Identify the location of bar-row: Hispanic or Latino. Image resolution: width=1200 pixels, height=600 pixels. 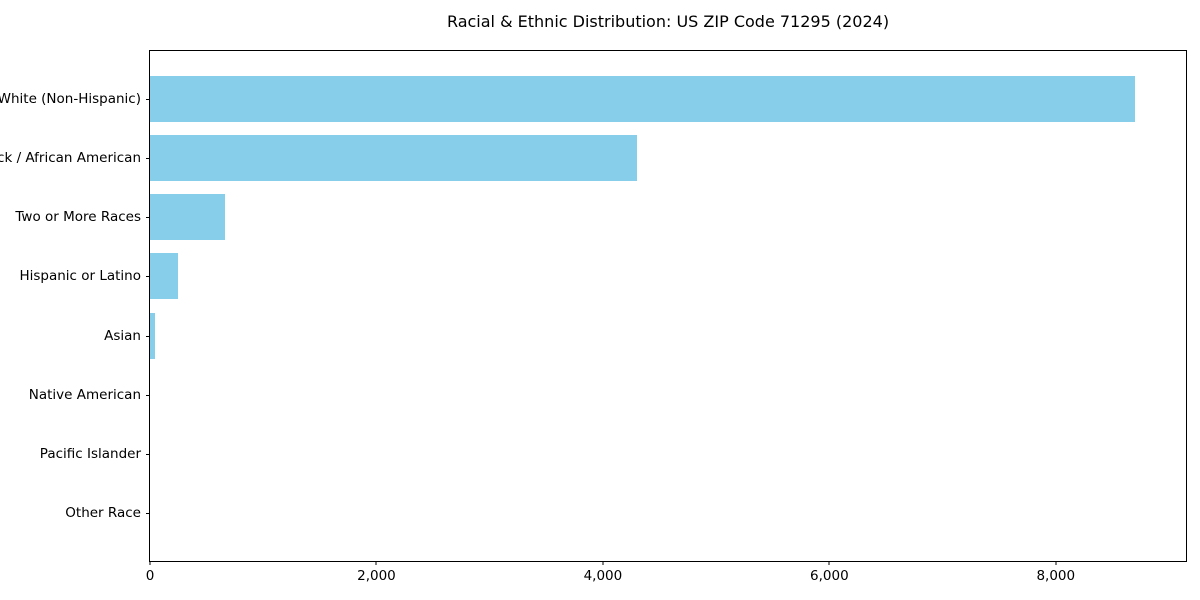
(602, 276).